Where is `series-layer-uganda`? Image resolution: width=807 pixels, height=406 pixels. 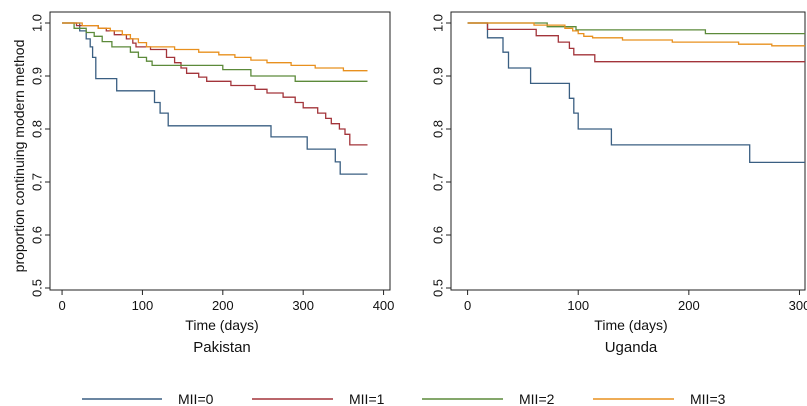 series-layer-uganda is located at coordinates (636, 93).